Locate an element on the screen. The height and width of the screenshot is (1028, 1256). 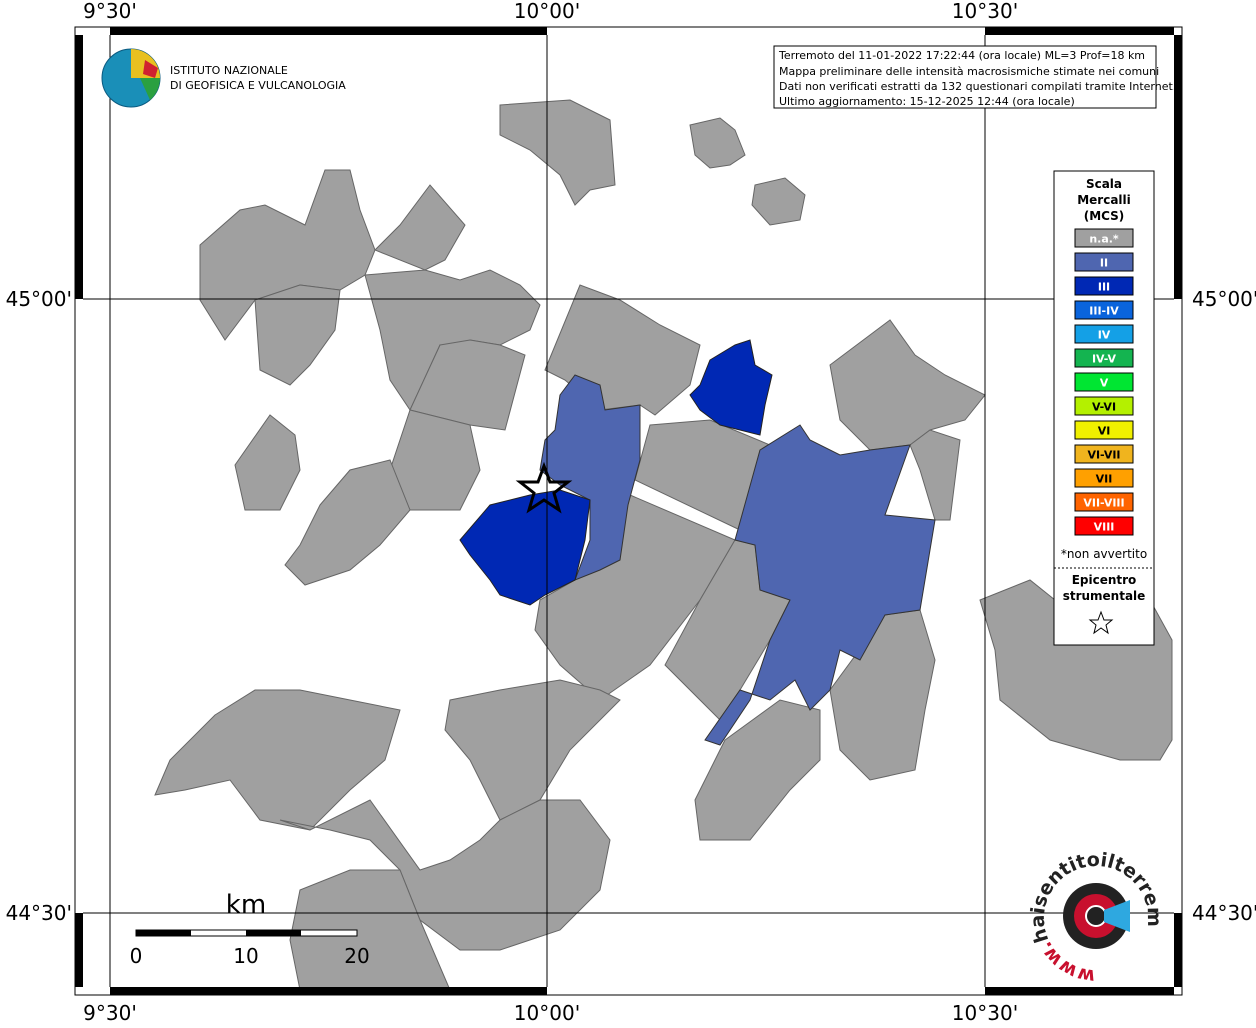
legend-label: VIII is located at coordinates (1104, 527).